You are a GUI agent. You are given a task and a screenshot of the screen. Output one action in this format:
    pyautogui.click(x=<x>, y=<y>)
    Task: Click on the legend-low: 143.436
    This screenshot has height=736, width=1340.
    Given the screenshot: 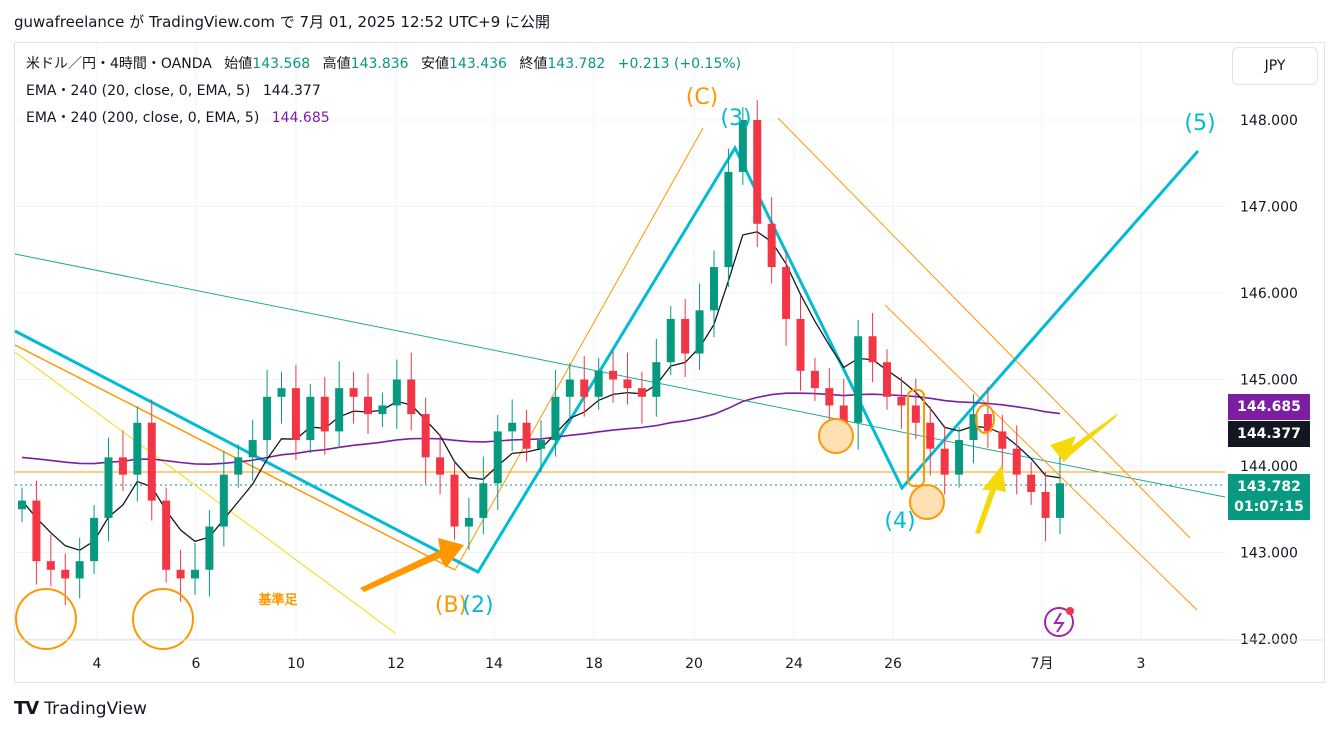 What is the action you would take?
    pyautogui.click(x=478, y=64)
    